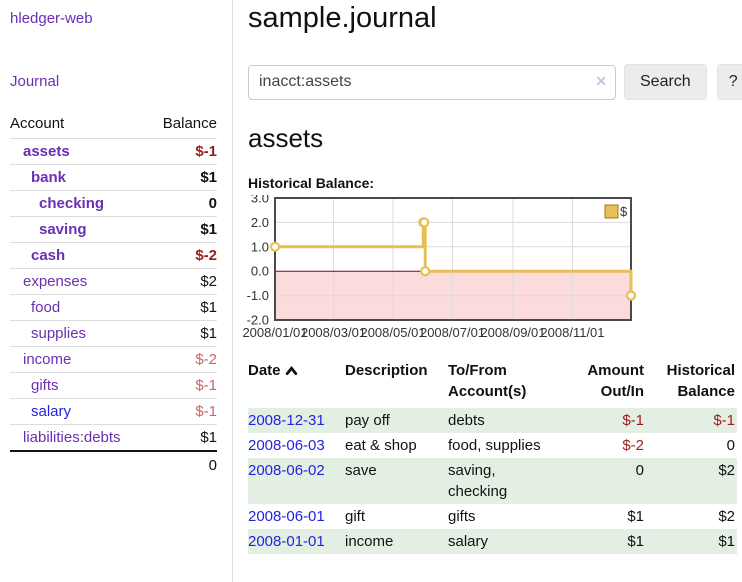 The image size is (742, 582). What do you see at coordinates (113, 255) in the screenshot?
I see `account-row: cash $-2` at bounding box center [113, 255].